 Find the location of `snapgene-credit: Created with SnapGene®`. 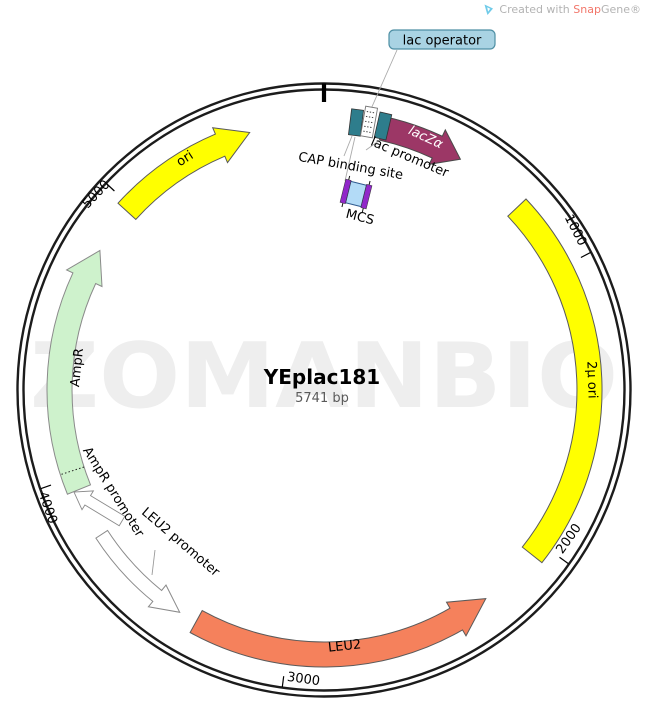

snapgene-credit: Created with SnapGene® is located at coordinates (561, 9).